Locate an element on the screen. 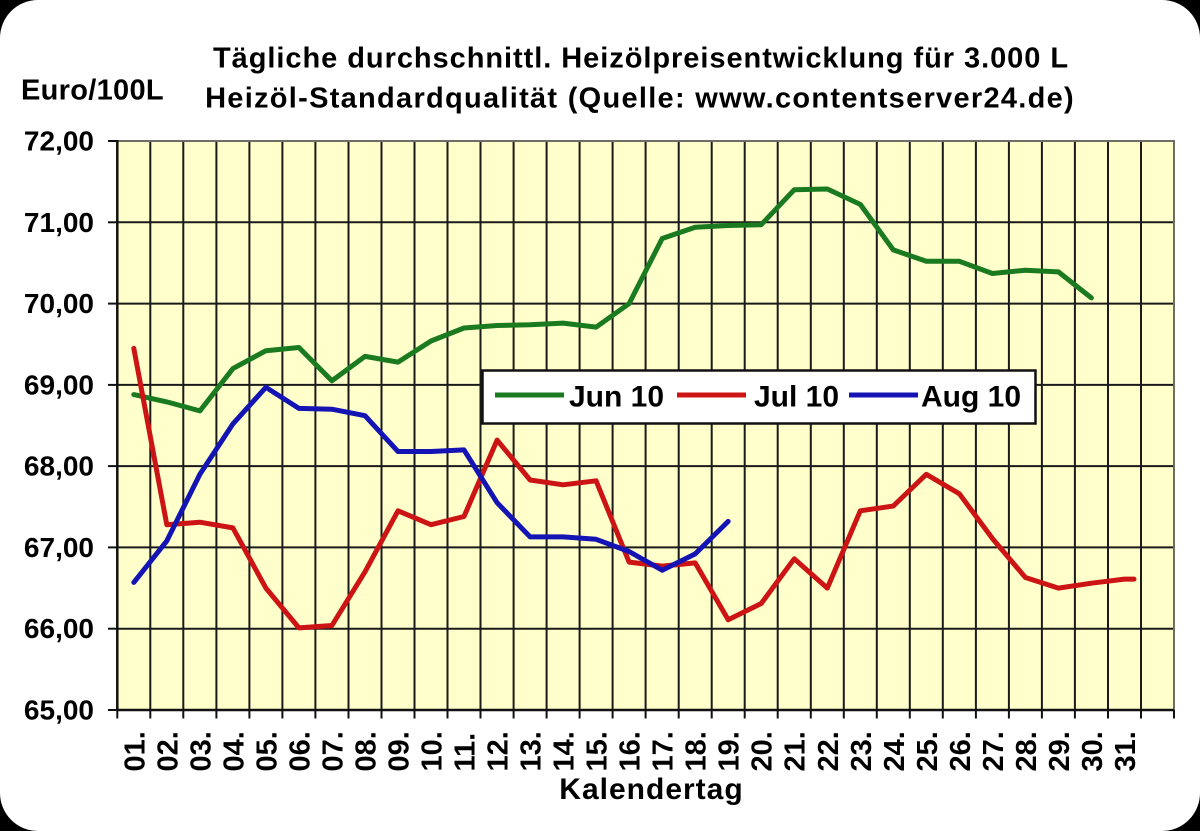  svg-text: 05. is located at coordinates (267, 751).